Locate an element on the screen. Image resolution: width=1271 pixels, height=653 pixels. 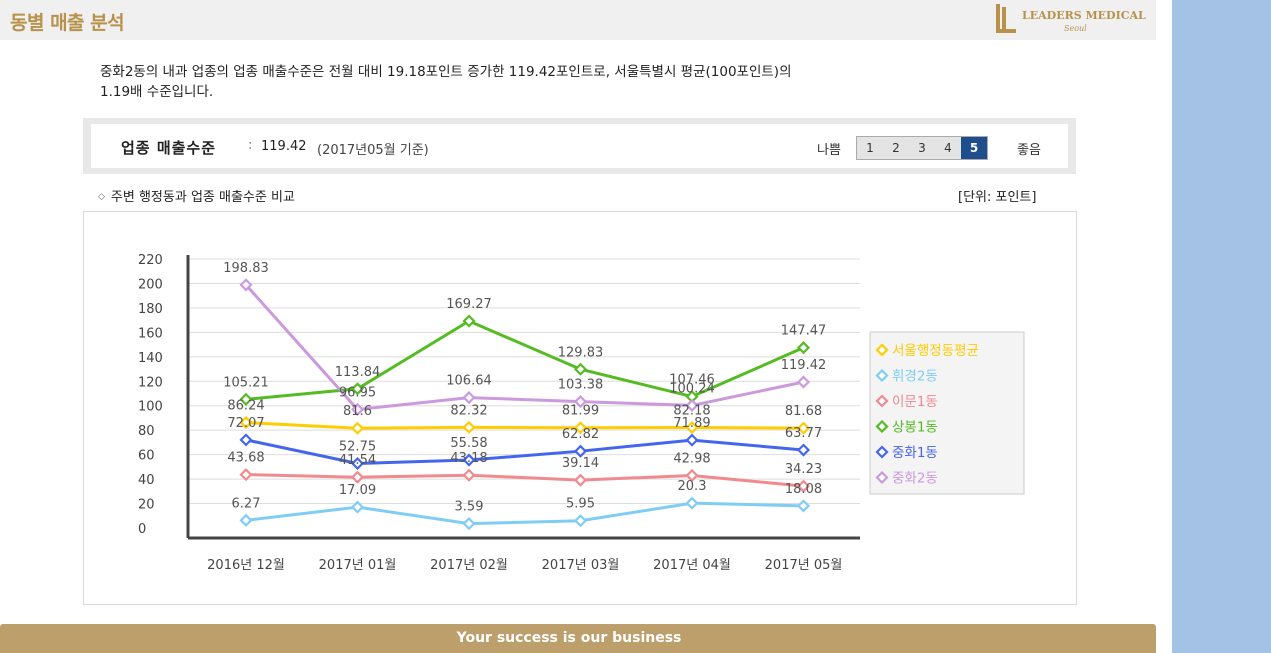
data-label: 18.08 is located at coordinates (803, 489).